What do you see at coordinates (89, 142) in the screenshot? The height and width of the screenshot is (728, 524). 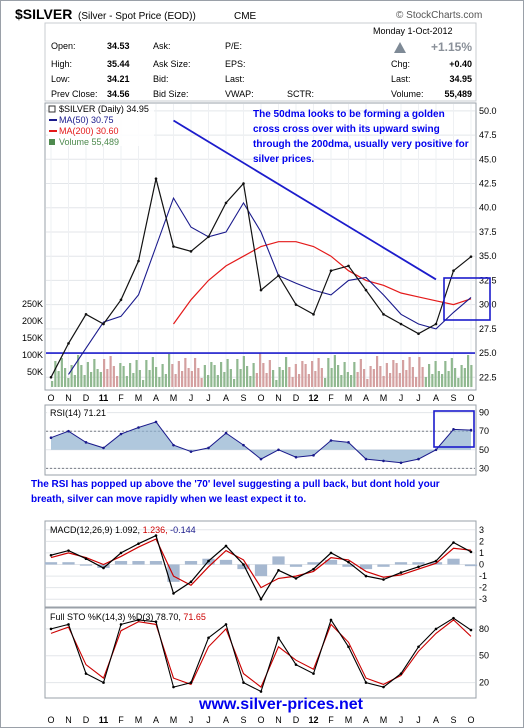 I see `legend-volume: Volume 55,489` at bounding box center [89, 142].